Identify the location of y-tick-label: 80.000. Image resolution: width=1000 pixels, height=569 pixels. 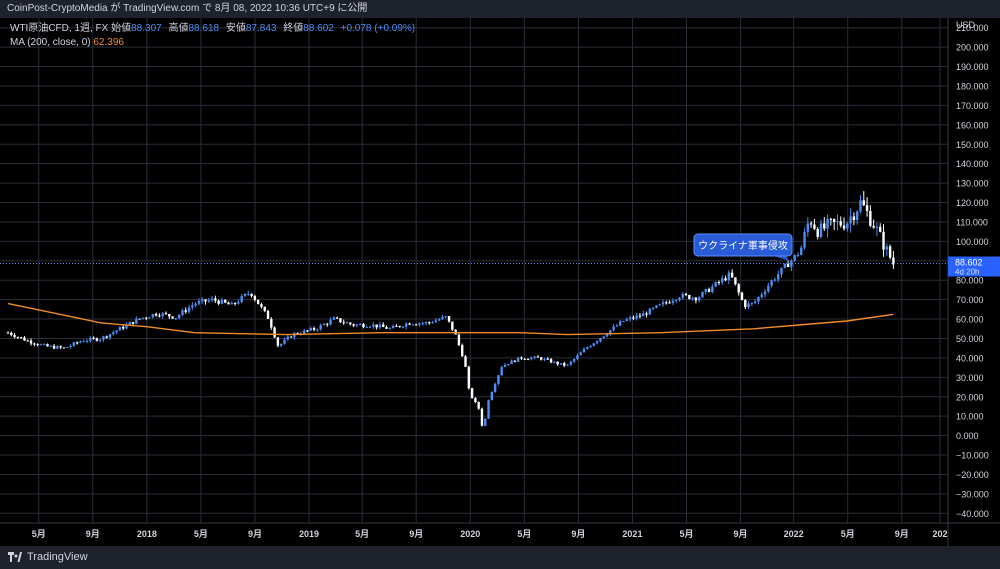
(970, 281).